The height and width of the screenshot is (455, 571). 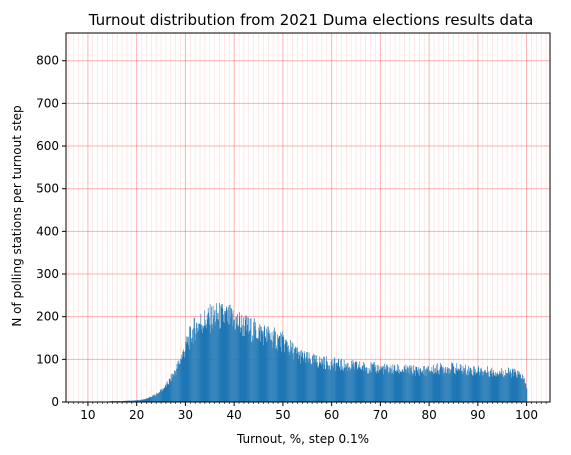 What do you see at coordinates (185, 415) in the screenshot?
I see `x-tick-label: 30` at bounding box center [185, 415].